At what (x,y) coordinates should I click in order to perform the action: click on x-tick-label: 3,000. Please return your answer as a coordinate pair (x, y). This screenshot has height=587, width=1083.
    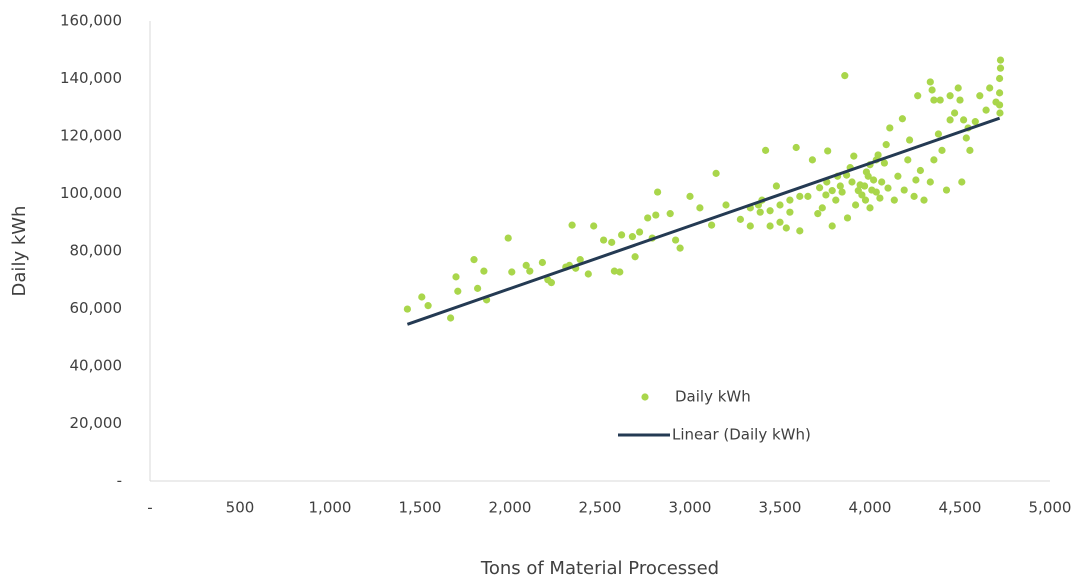
    Looking at the image, I should click on (690, 508).